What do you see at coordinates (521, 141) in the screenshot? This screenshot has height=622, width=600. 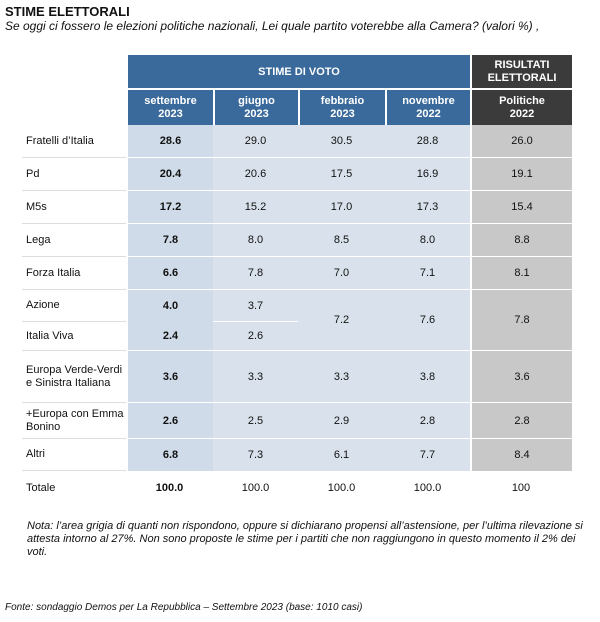 I see `result-cell: 26.0` at bounding box center [521, 141].